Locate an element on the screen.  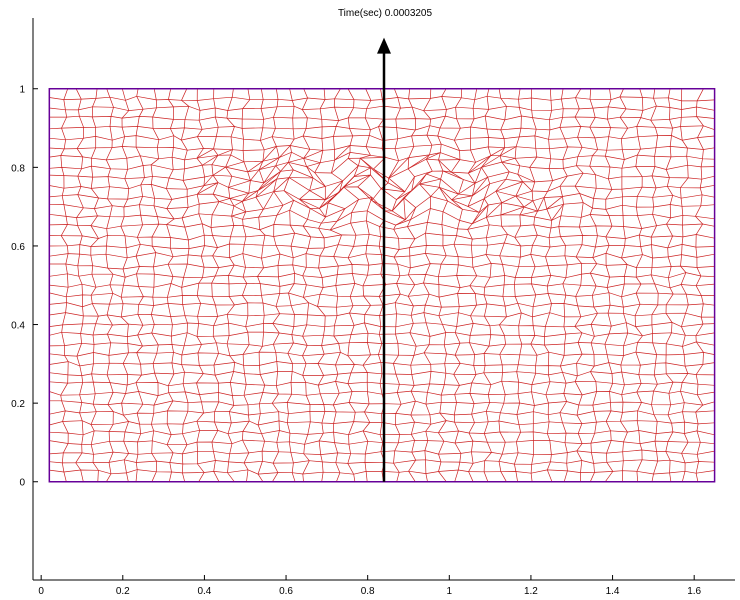
y-axis-ticks: 0 0.2 0.4 0.6 0.8 1 is located at coordinates (24, 287).